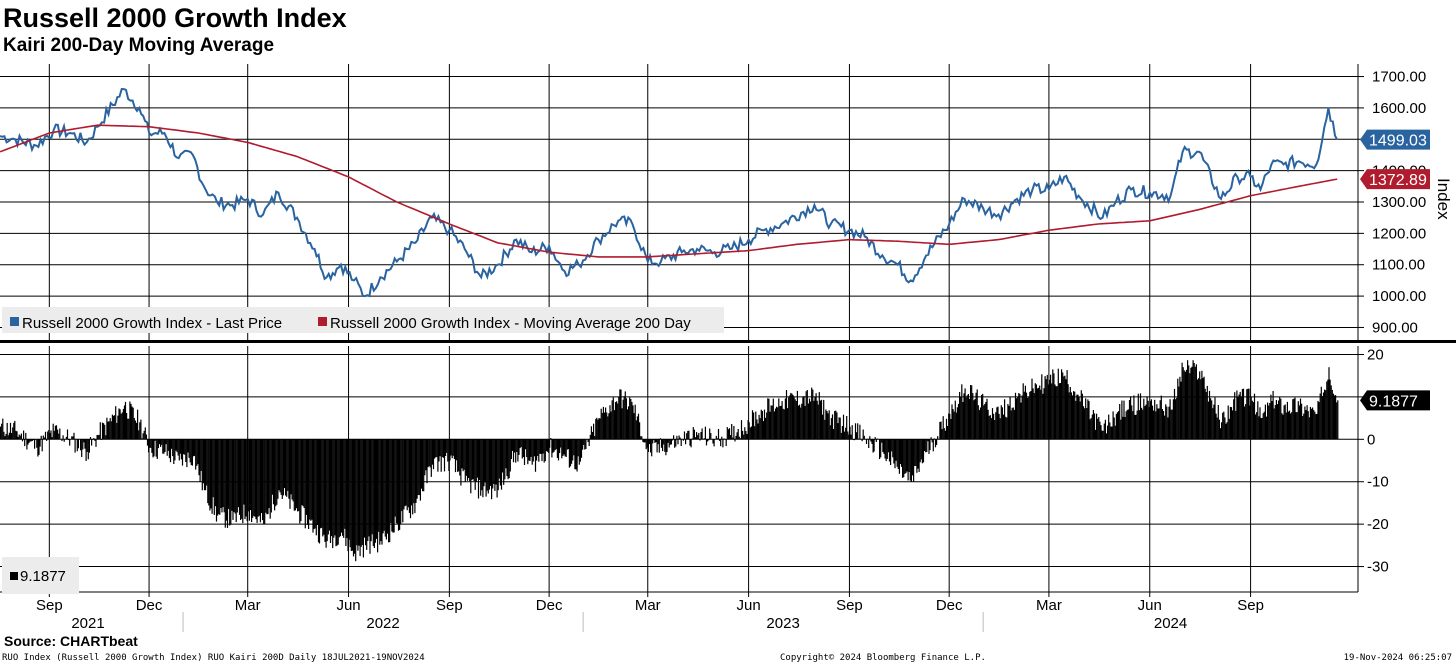  Describe the element at coordinates (1150, 605) in the screenshot. I see `x-month-label: Jun` at that location.